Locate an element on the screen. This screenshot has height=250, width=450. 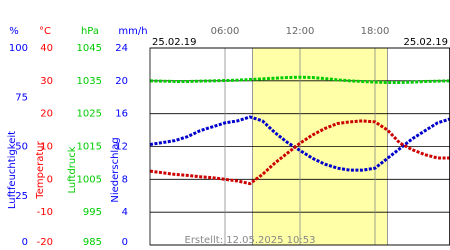
x-tick-label: 06:00 is located at coordinates (225, 31).